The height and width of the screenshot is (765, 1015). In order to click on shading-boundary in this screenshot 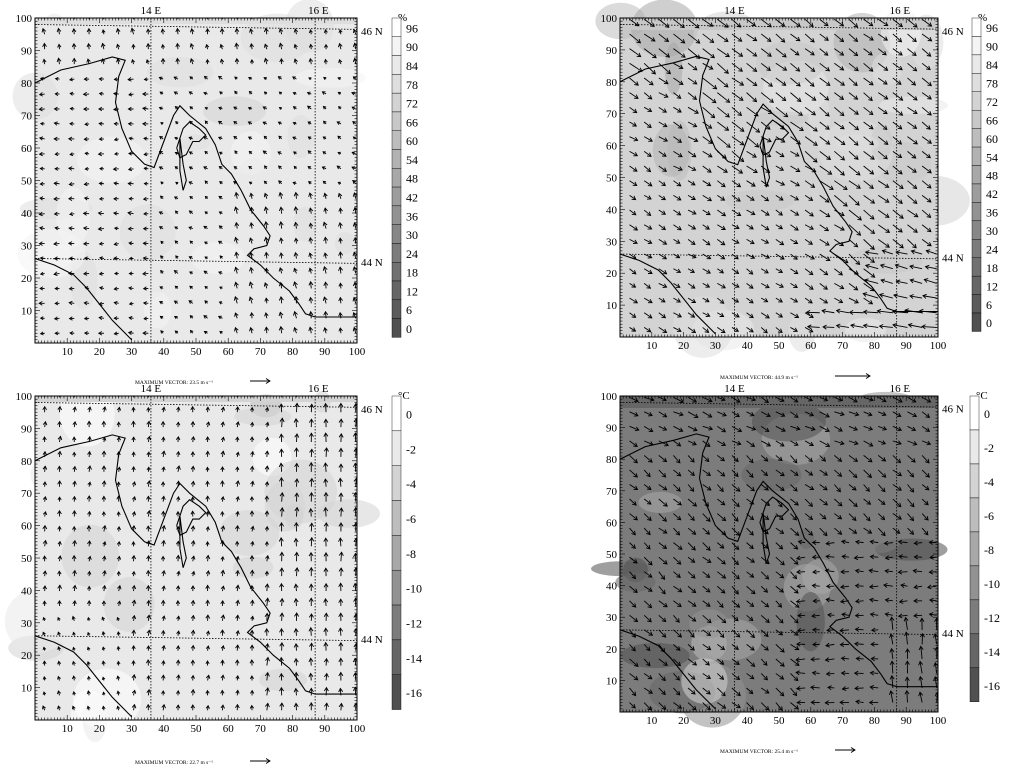, I will do `click(779, 24)`.